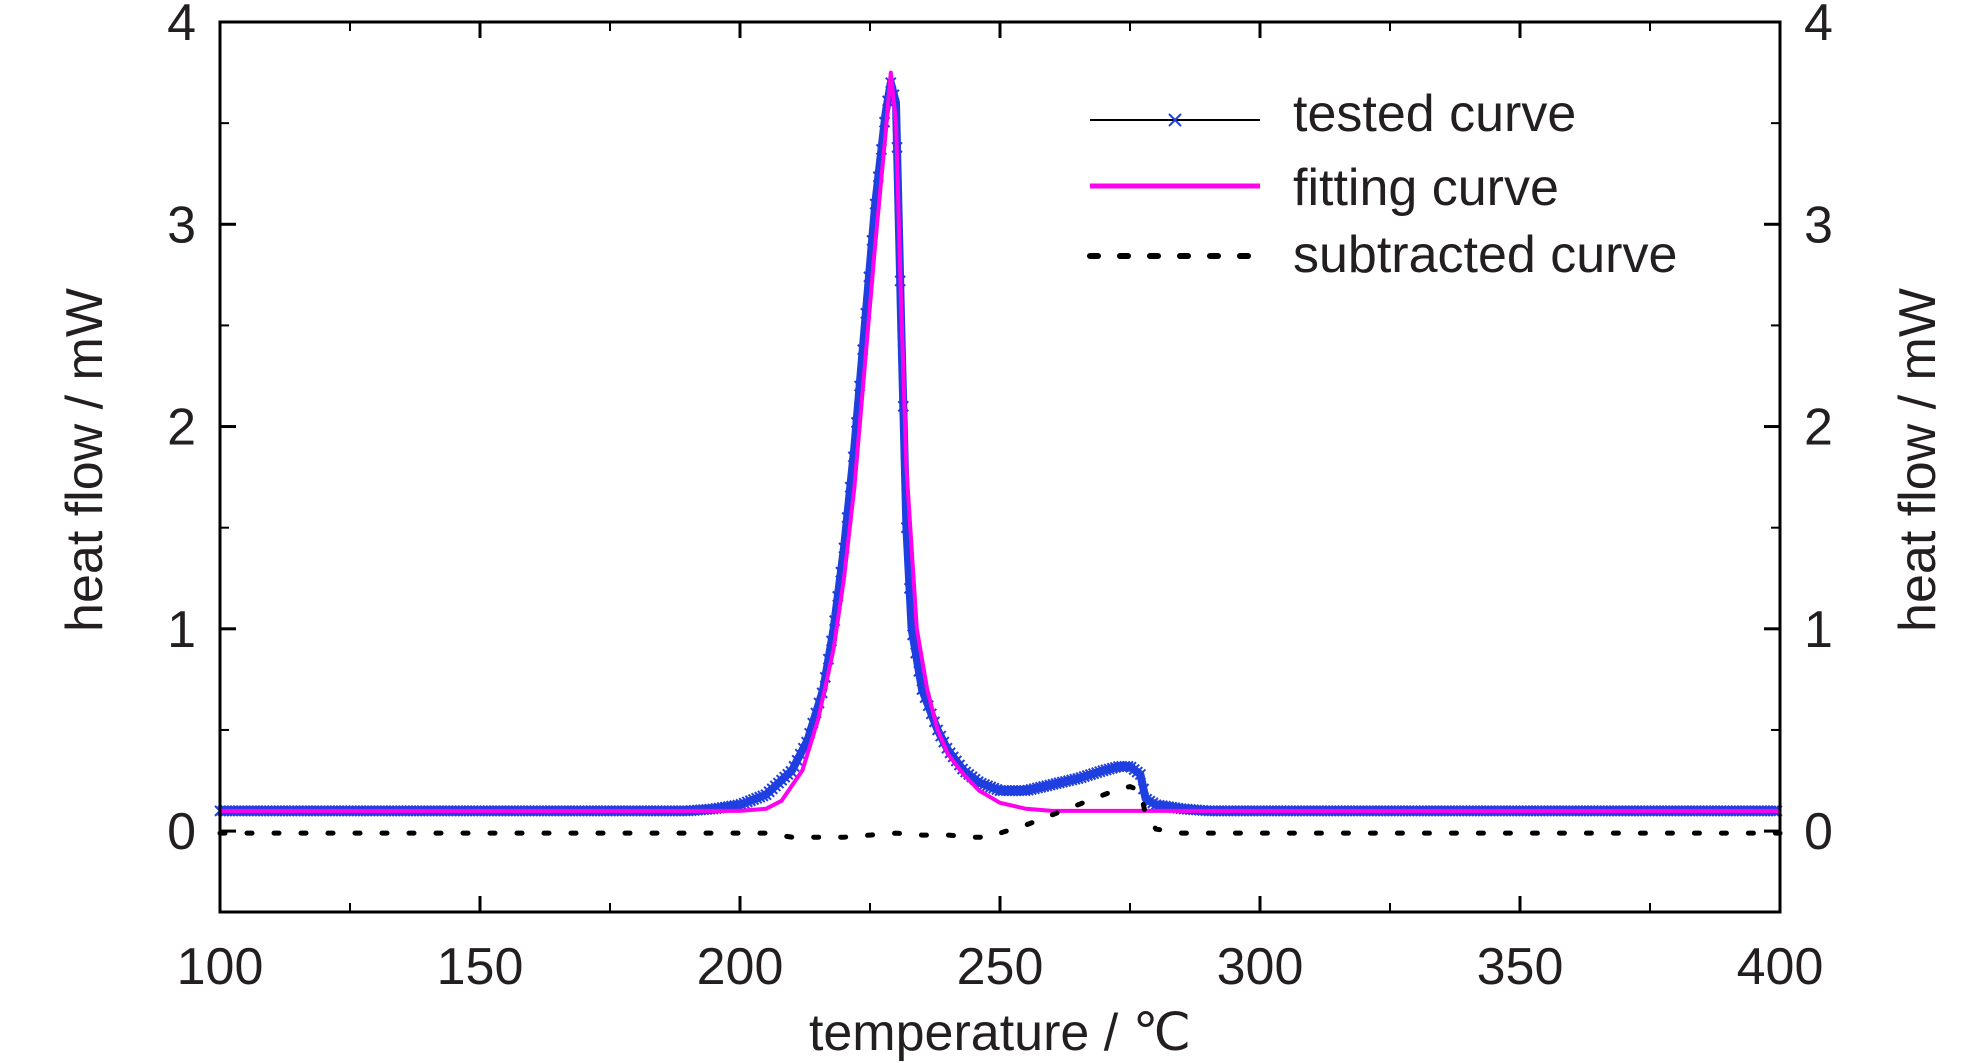 This screenshot has height=1063, width=1984. Describe the element at coordinates (1818, 225) in the screenshot. I see `y-tick-label-right: 3` at that location.